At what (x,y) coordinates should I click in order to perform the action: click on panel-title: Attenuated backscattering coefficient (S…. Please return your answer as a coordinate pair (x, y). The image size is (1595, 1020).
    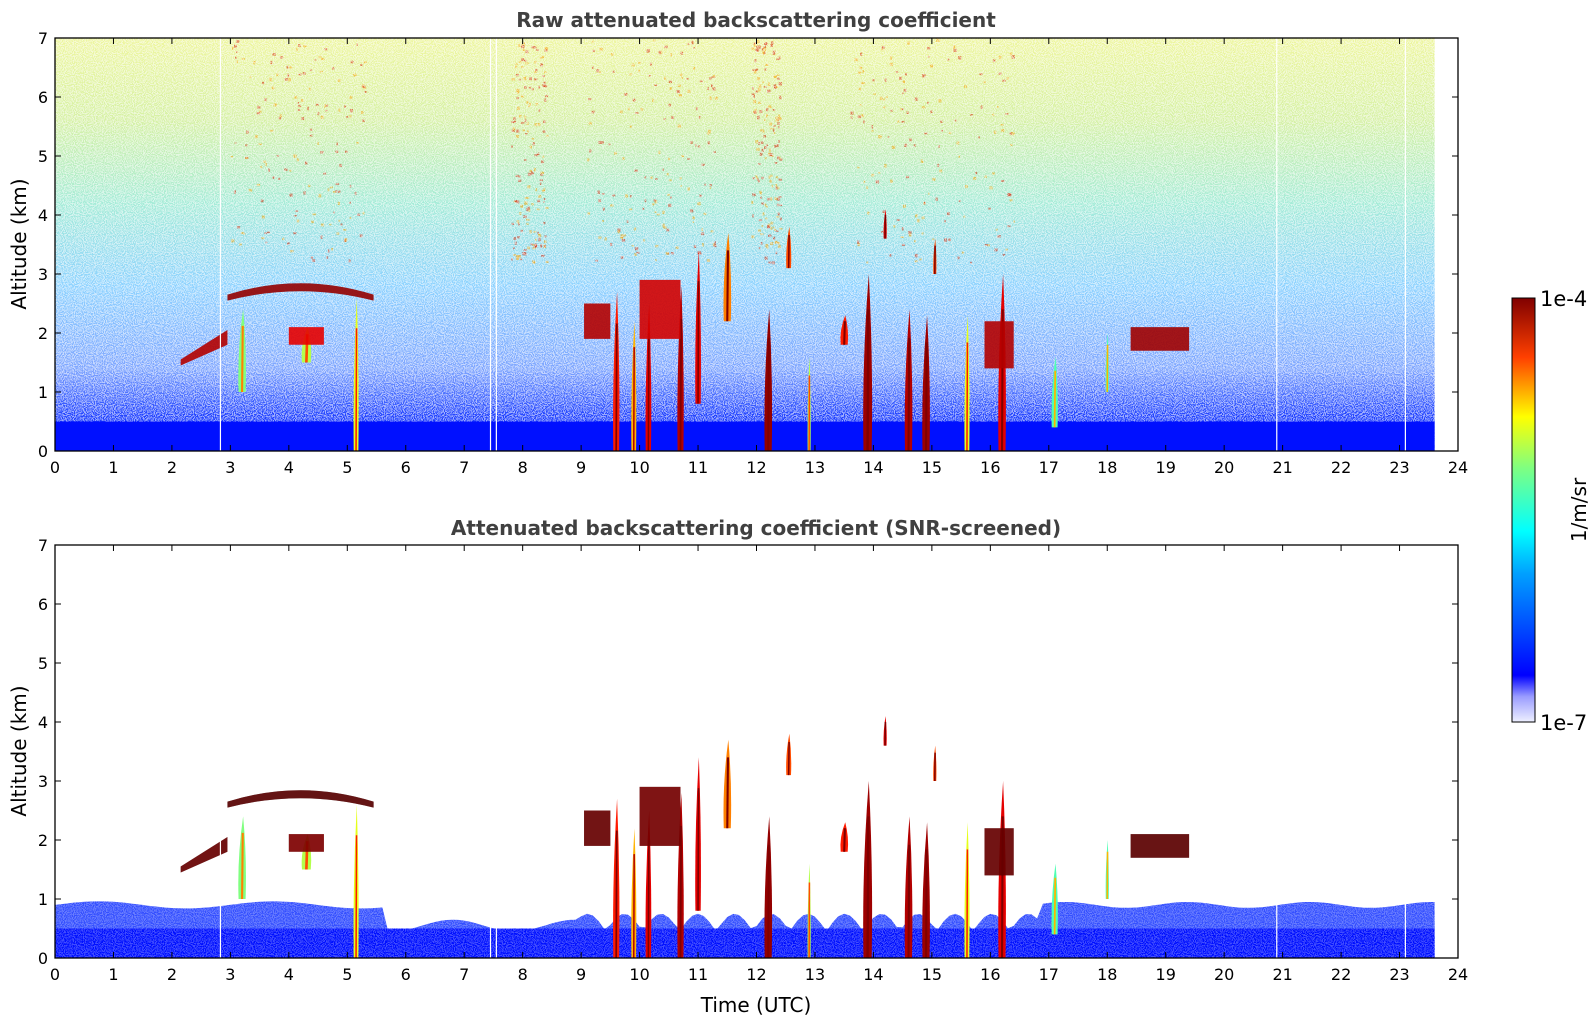
    Looking at the image, I should click on (756, 528).